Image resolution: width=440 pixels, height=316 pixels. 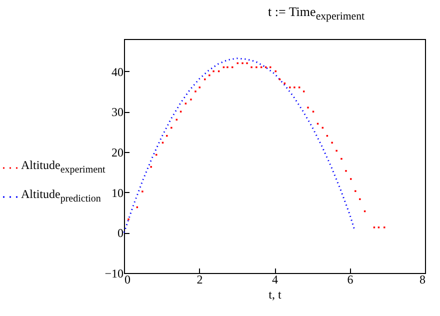 What do you see at coordinates (114, 273) in the screenshot?
I see `y-tick-label: −10` at bounding box center [114, 273].